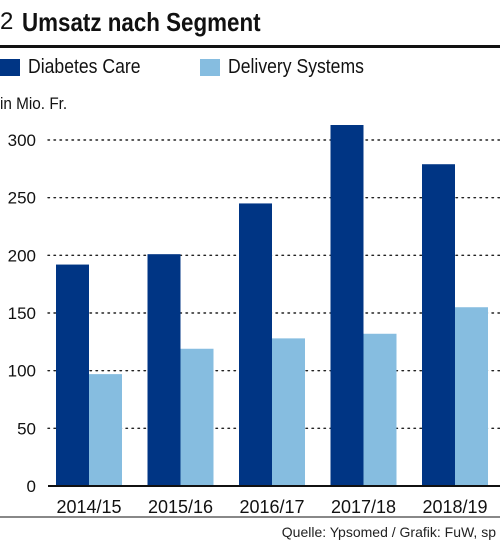 The image size is (500, 545). I want to click on y-tick-label-0: 0, so click(31, 486).